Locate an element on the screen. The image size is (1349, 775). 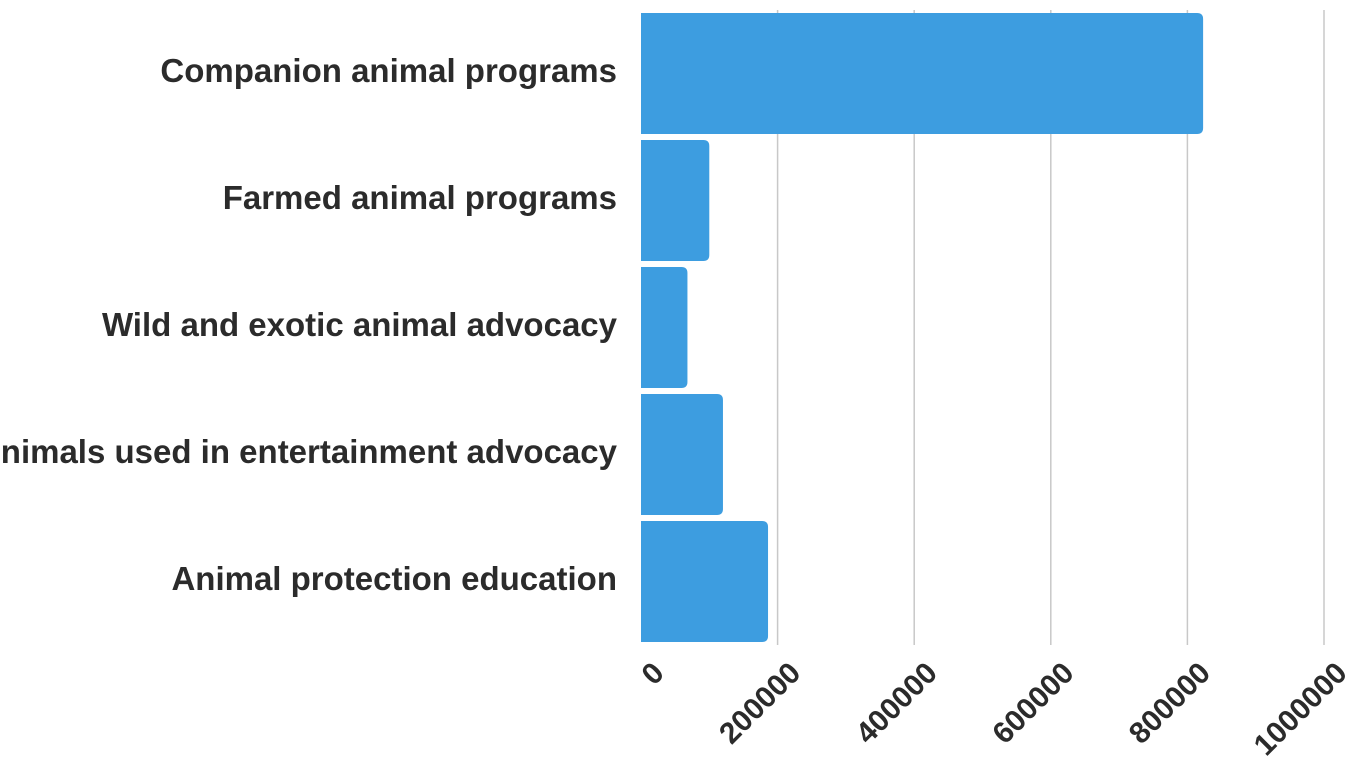
tick-label-layer: 0 200000 400000 600000 800000 1000000 is located at coordinates (992, 709).